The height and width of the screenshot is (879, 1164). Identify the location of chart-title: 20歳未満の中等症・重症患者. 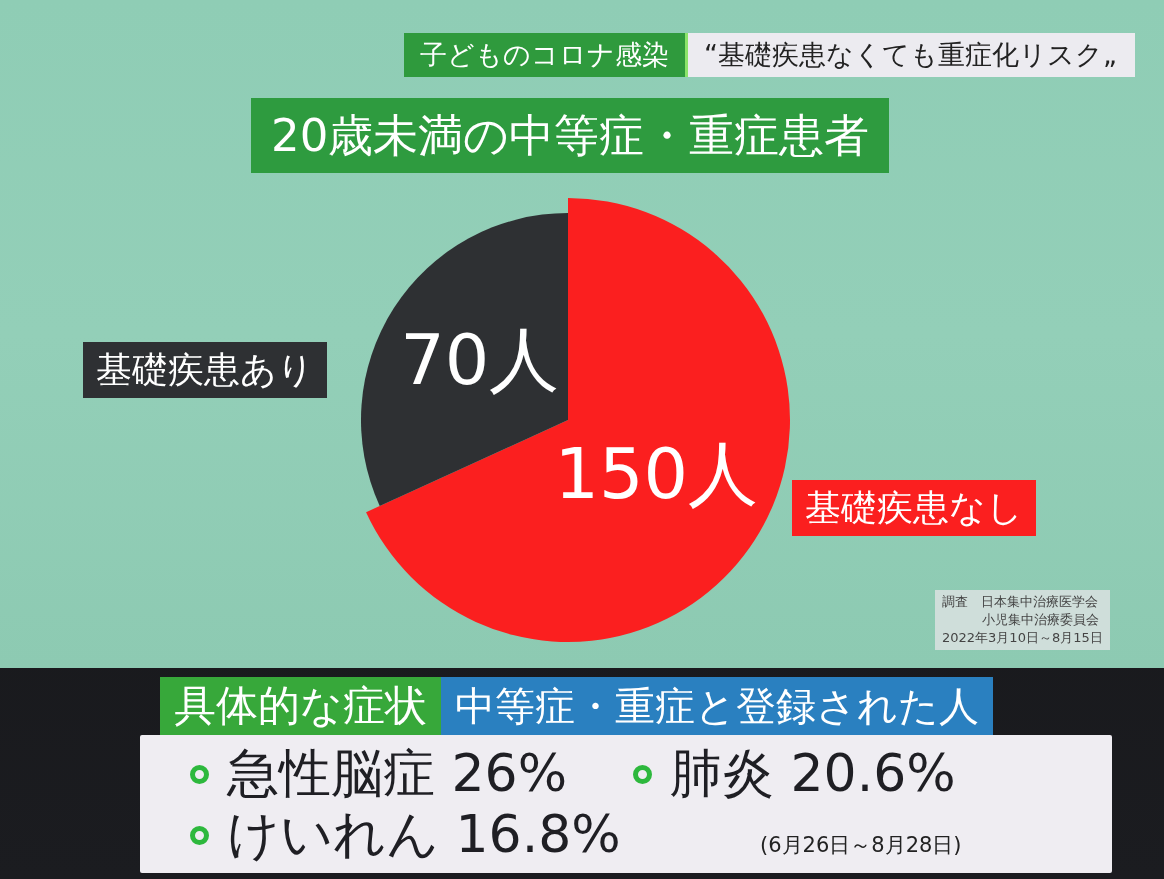
(570, 135).